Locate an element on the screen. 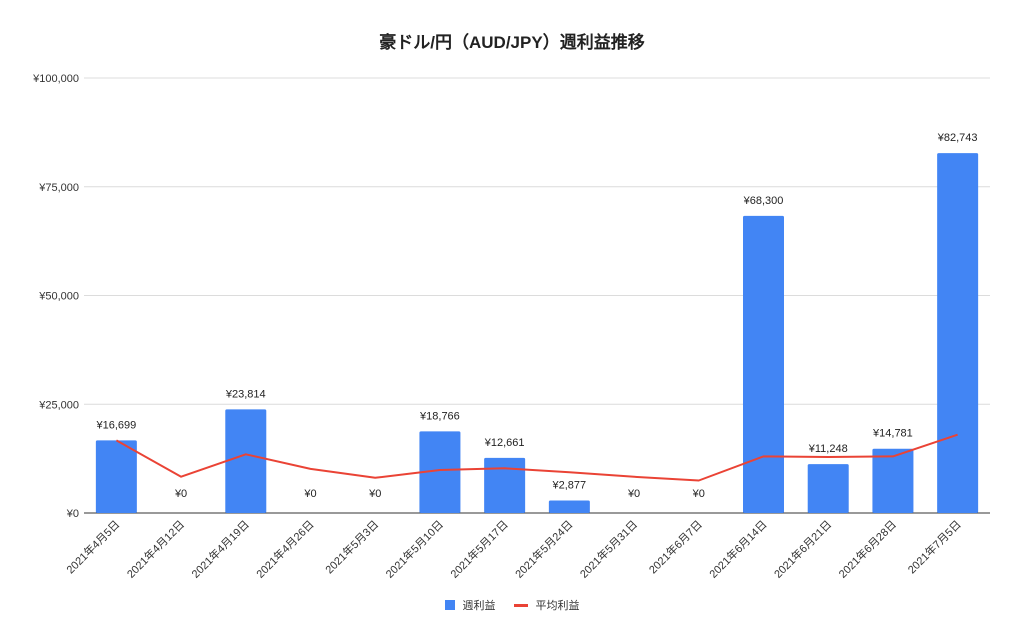 This screenshot has height=643, width=1024. legend: 週利益 平均利益 is located at coordinates (512, 605).